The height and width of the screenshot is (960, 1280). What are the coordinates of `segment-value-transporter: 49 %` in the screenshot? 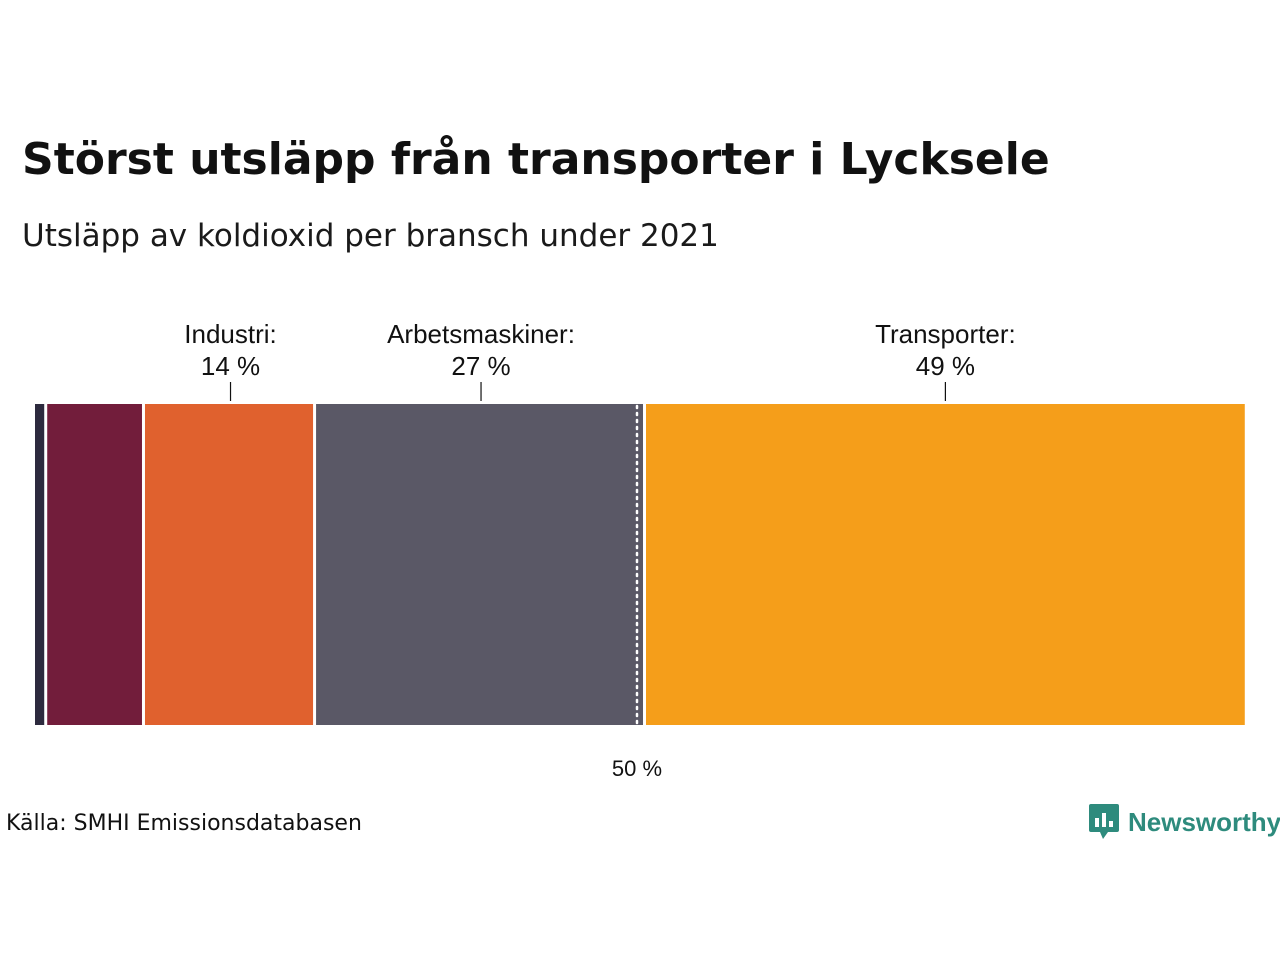 It's located at (945, 366).